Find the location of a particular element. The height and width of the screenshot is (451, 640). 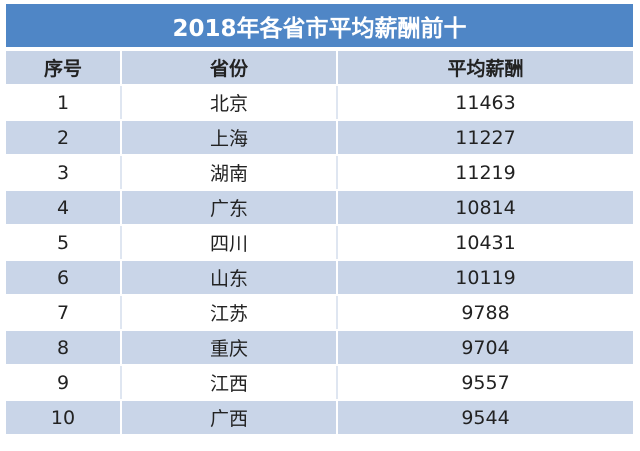

table-row: 6 山东 10119 is located at coordinates (319, 277).